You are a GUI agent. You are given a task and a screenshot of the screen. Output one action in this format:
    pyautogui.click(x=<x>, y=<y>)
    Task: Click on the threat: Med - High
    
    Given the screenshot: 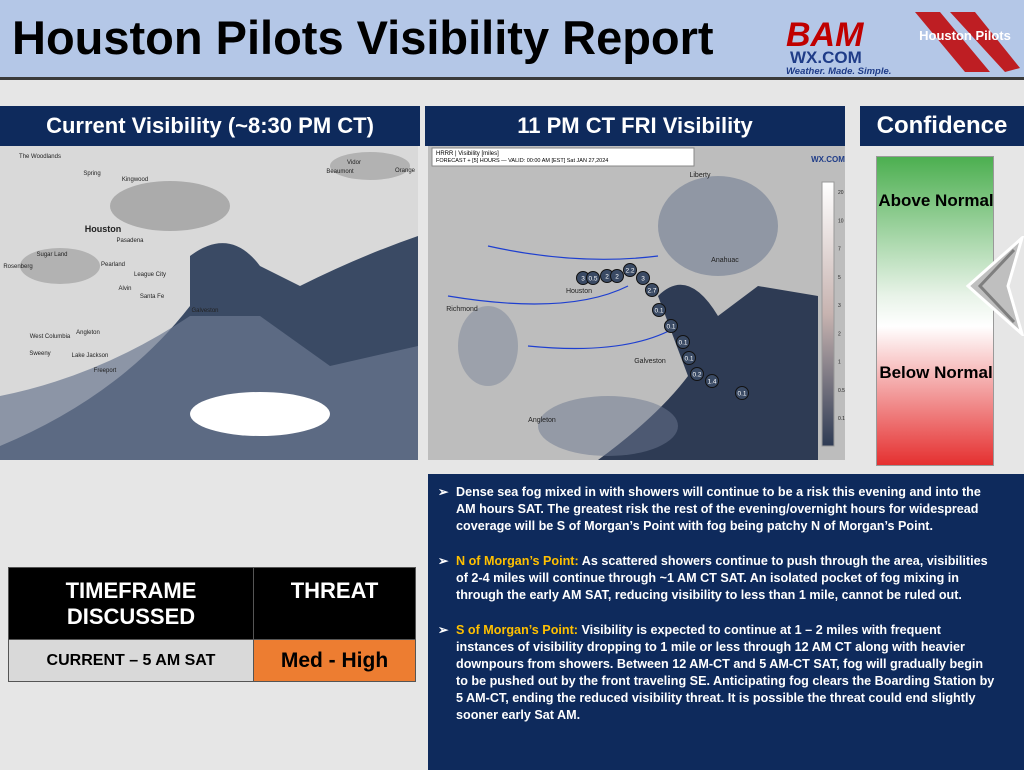 What is the action you would take?
    pyautogui.click(x=334, y=660)
    